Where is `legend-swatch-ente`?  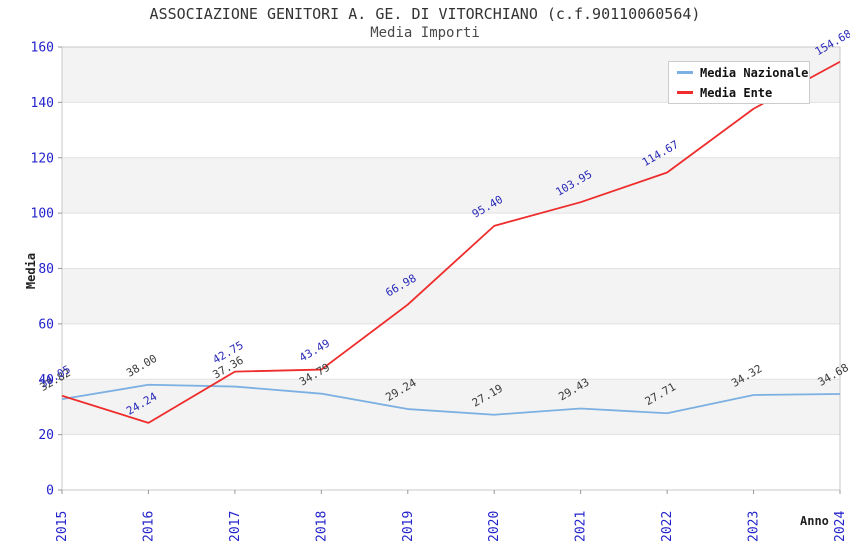
legend-swatch-ente is located at coordinates (685, 92).